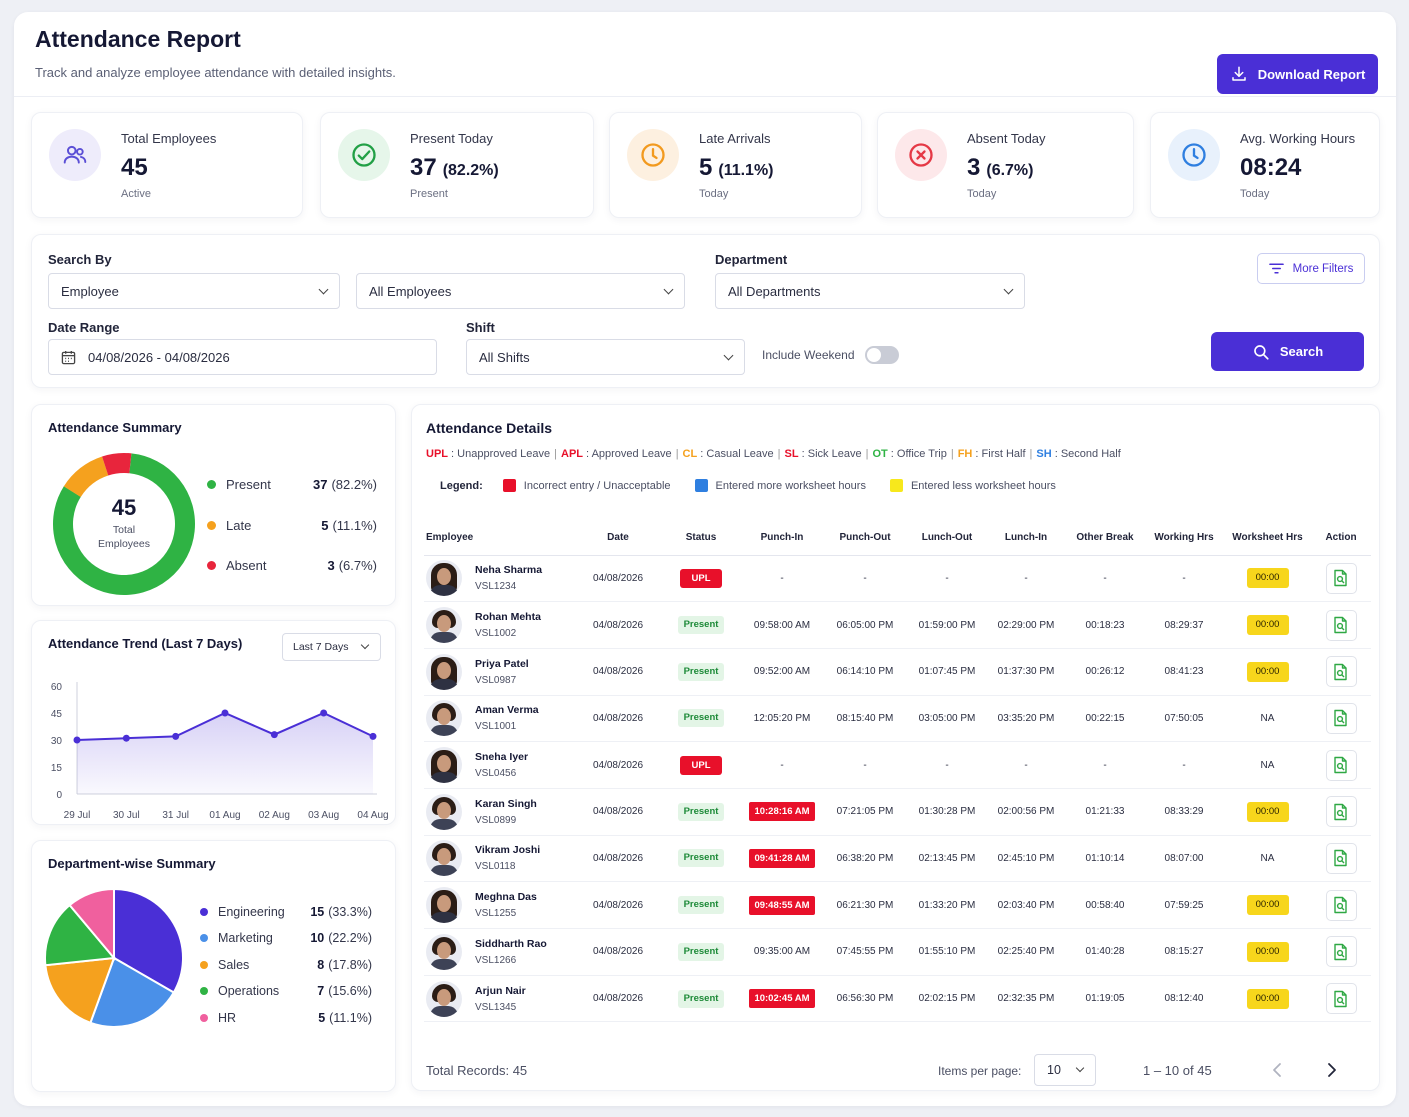 This screenshot has width=1409, height=1117. Describe the element at coordinates (1184, 579) in the screenshot. I see `working-cell: -` at that location.